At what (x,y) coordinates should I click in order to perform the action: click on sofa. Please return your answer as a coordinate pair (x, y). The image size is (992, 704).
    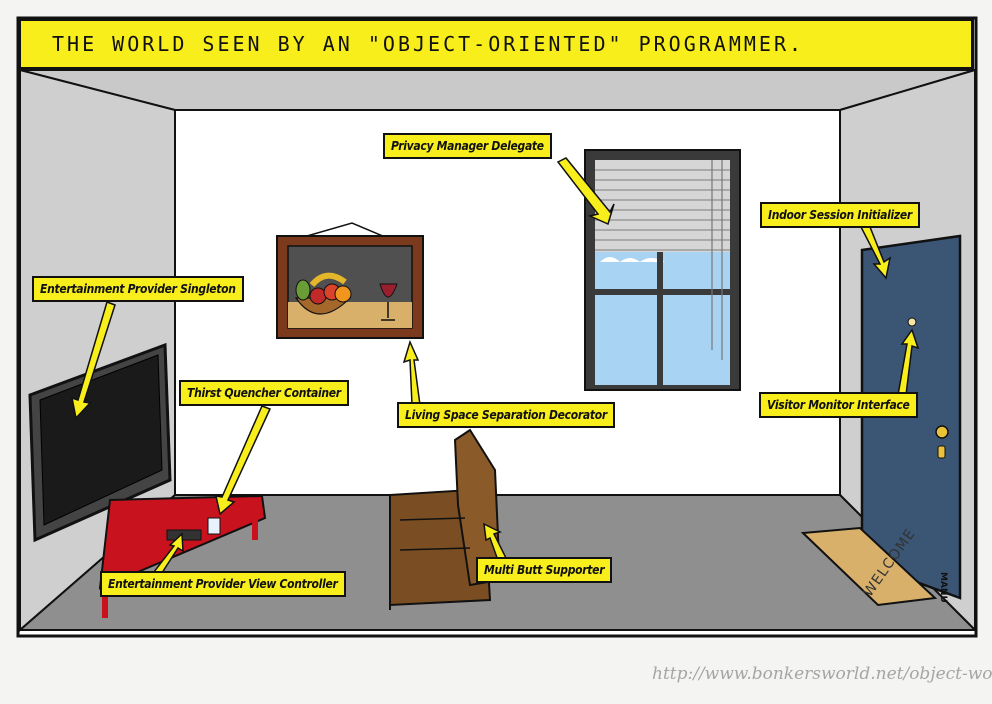
    Looking at the image, I should click on (445, 519).